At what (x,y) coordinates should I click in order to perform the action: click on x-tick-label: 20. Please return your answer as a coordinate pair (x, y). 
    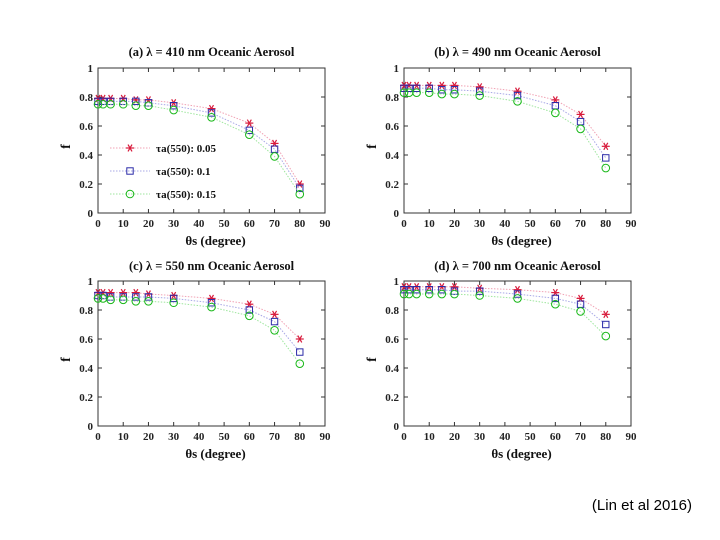
    Looking at the image, I should click on (455, 437).